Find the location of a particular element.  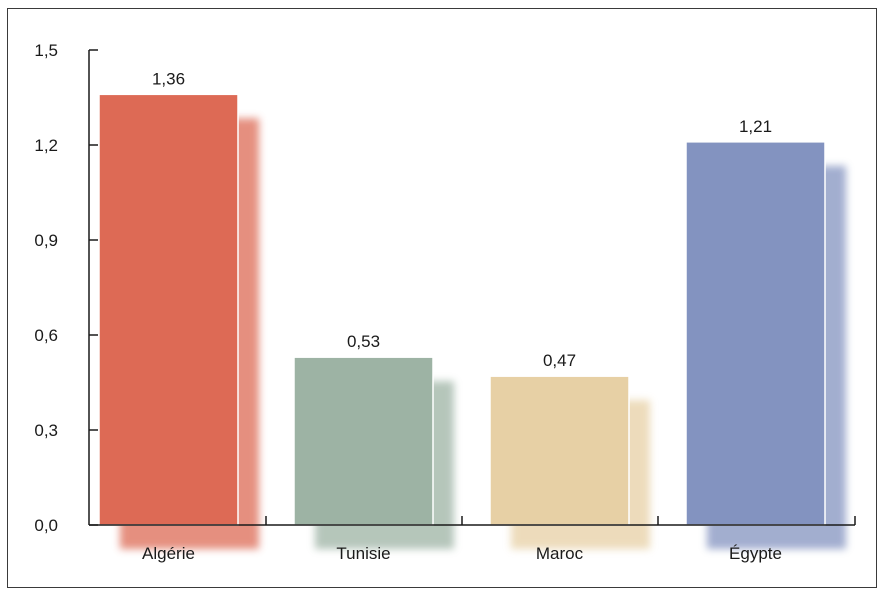

y-tick-label: 1,2 is located at coordinates (46, 145).